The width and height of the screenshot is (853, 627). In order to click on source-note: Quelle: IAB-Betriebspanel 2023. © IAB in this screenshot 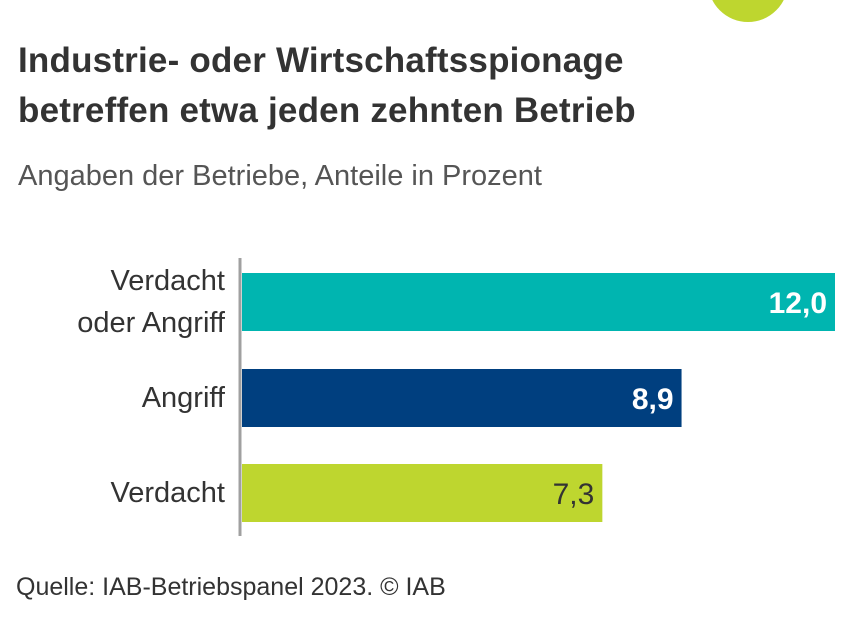, I will do `click(231, 587)`.